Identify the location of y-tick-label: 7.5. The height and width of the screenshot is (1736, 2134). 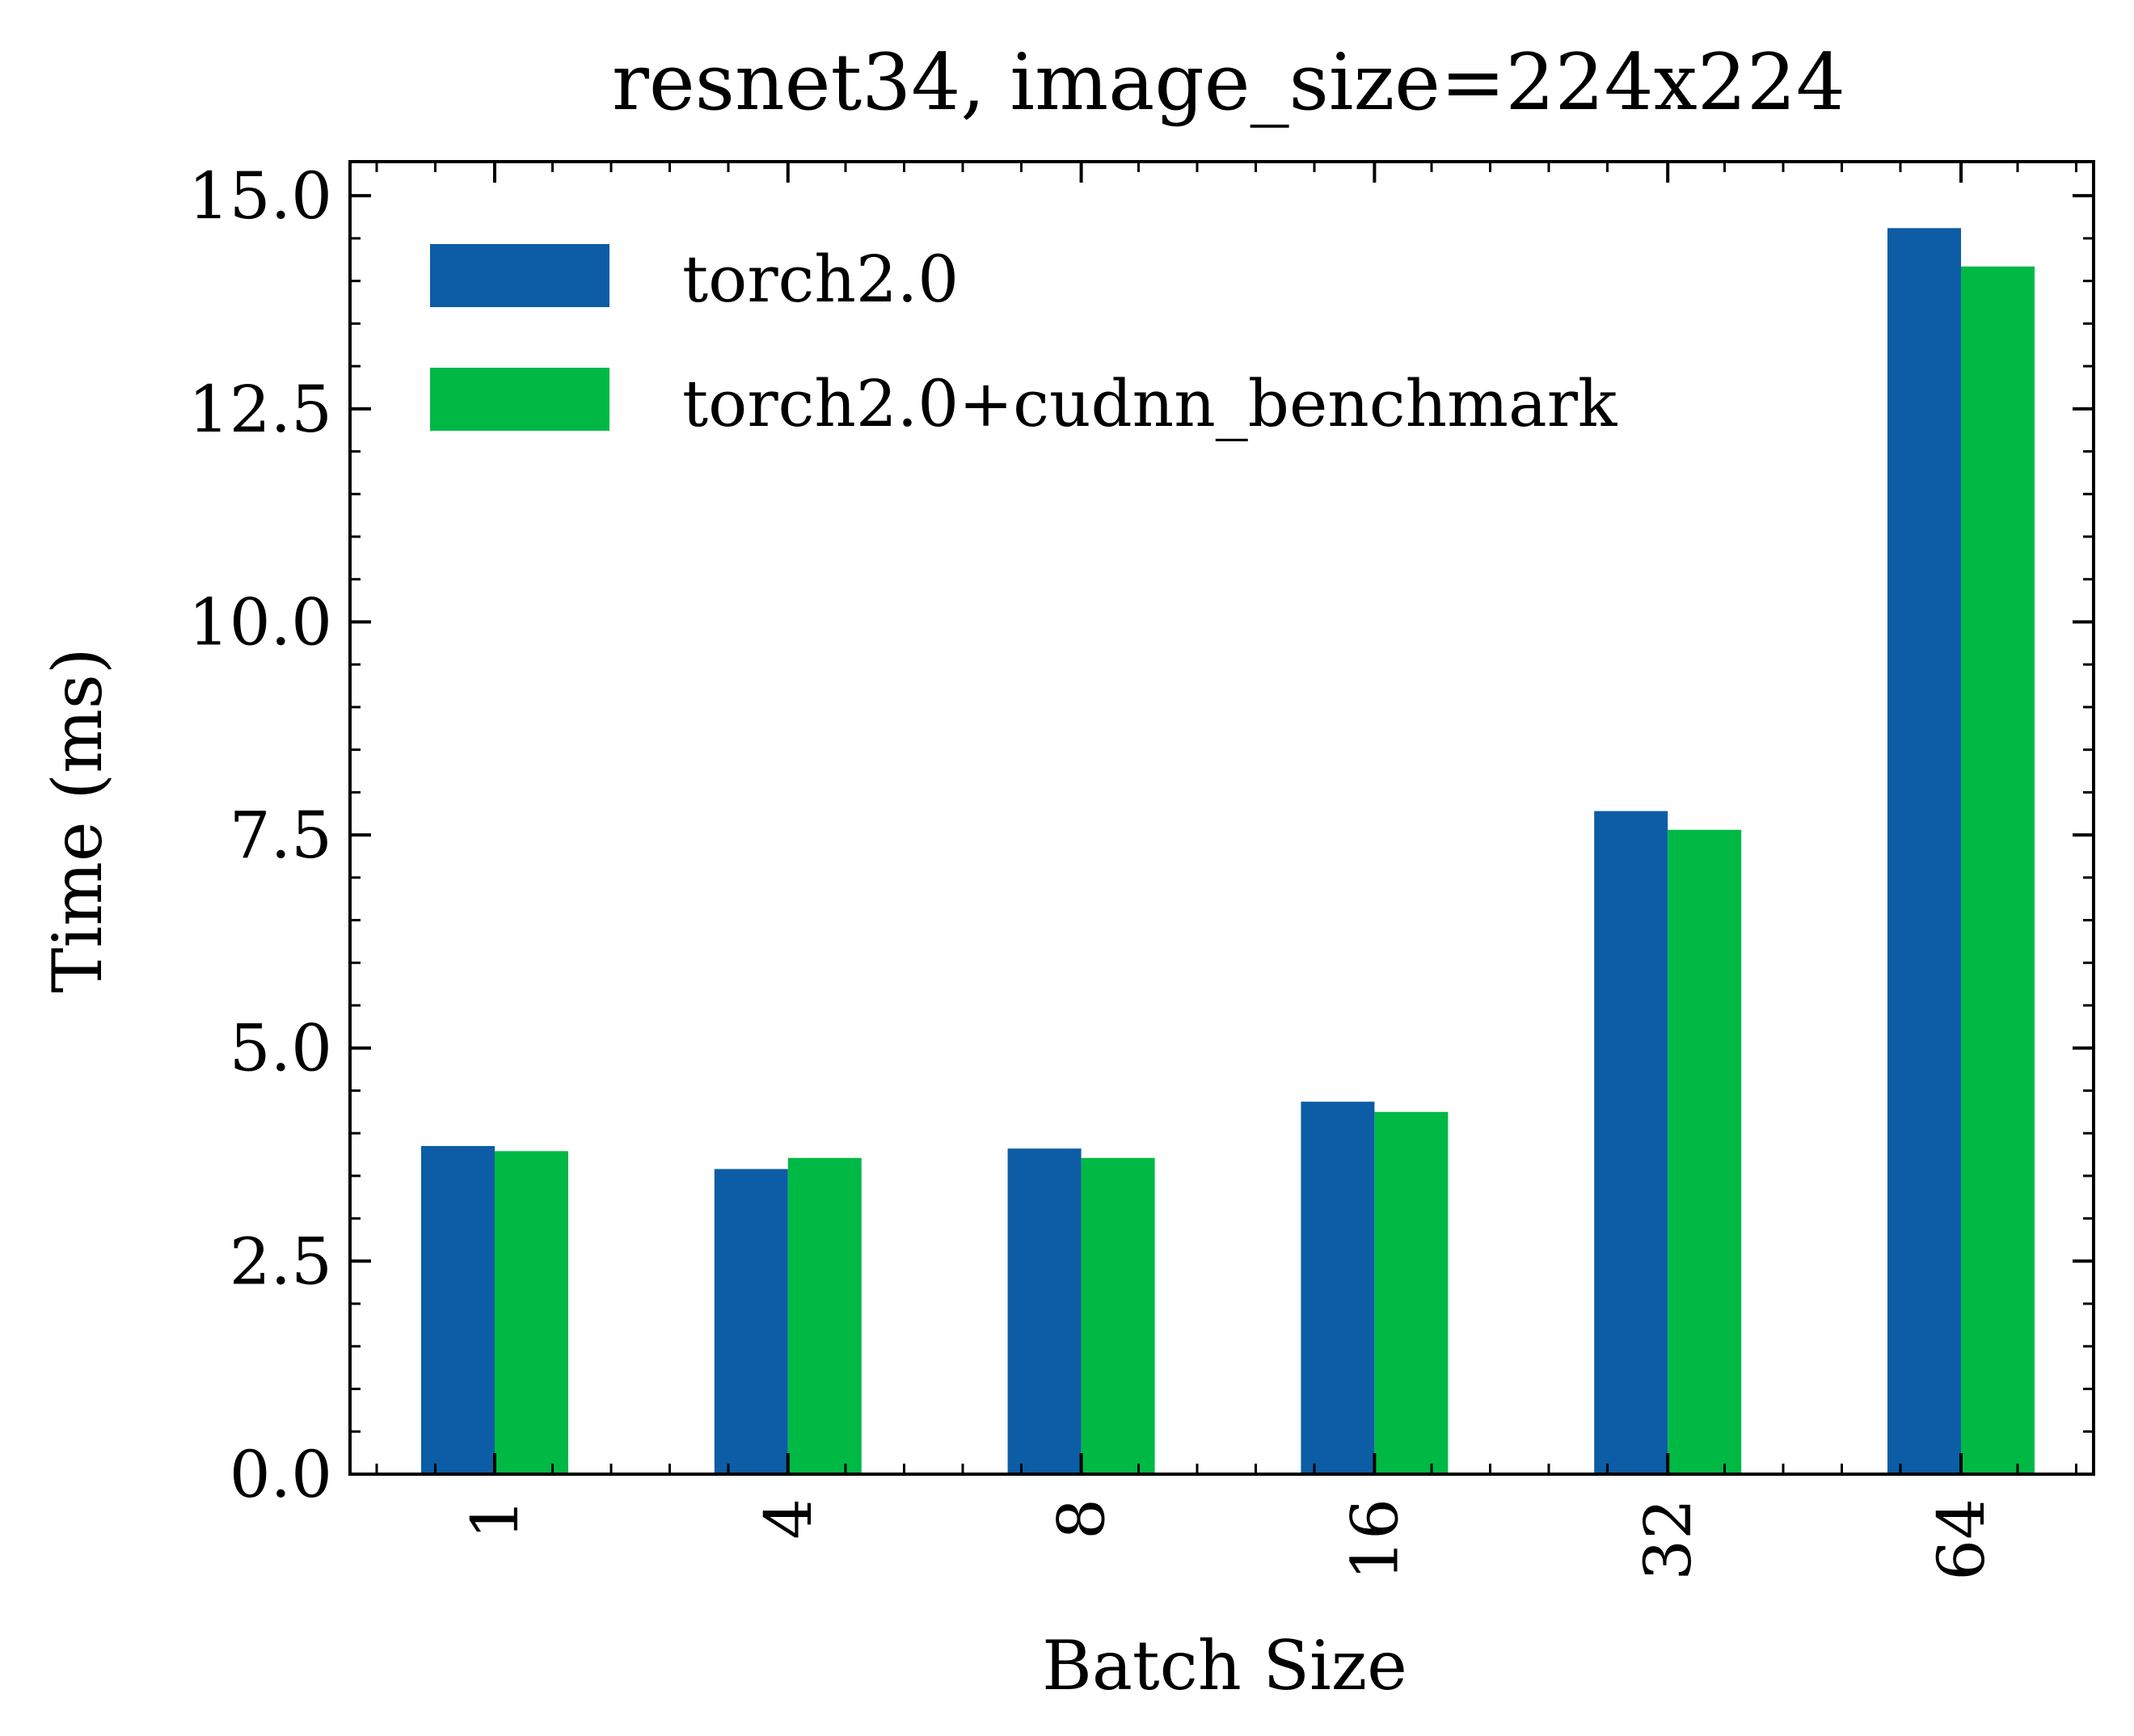
(281, 835).